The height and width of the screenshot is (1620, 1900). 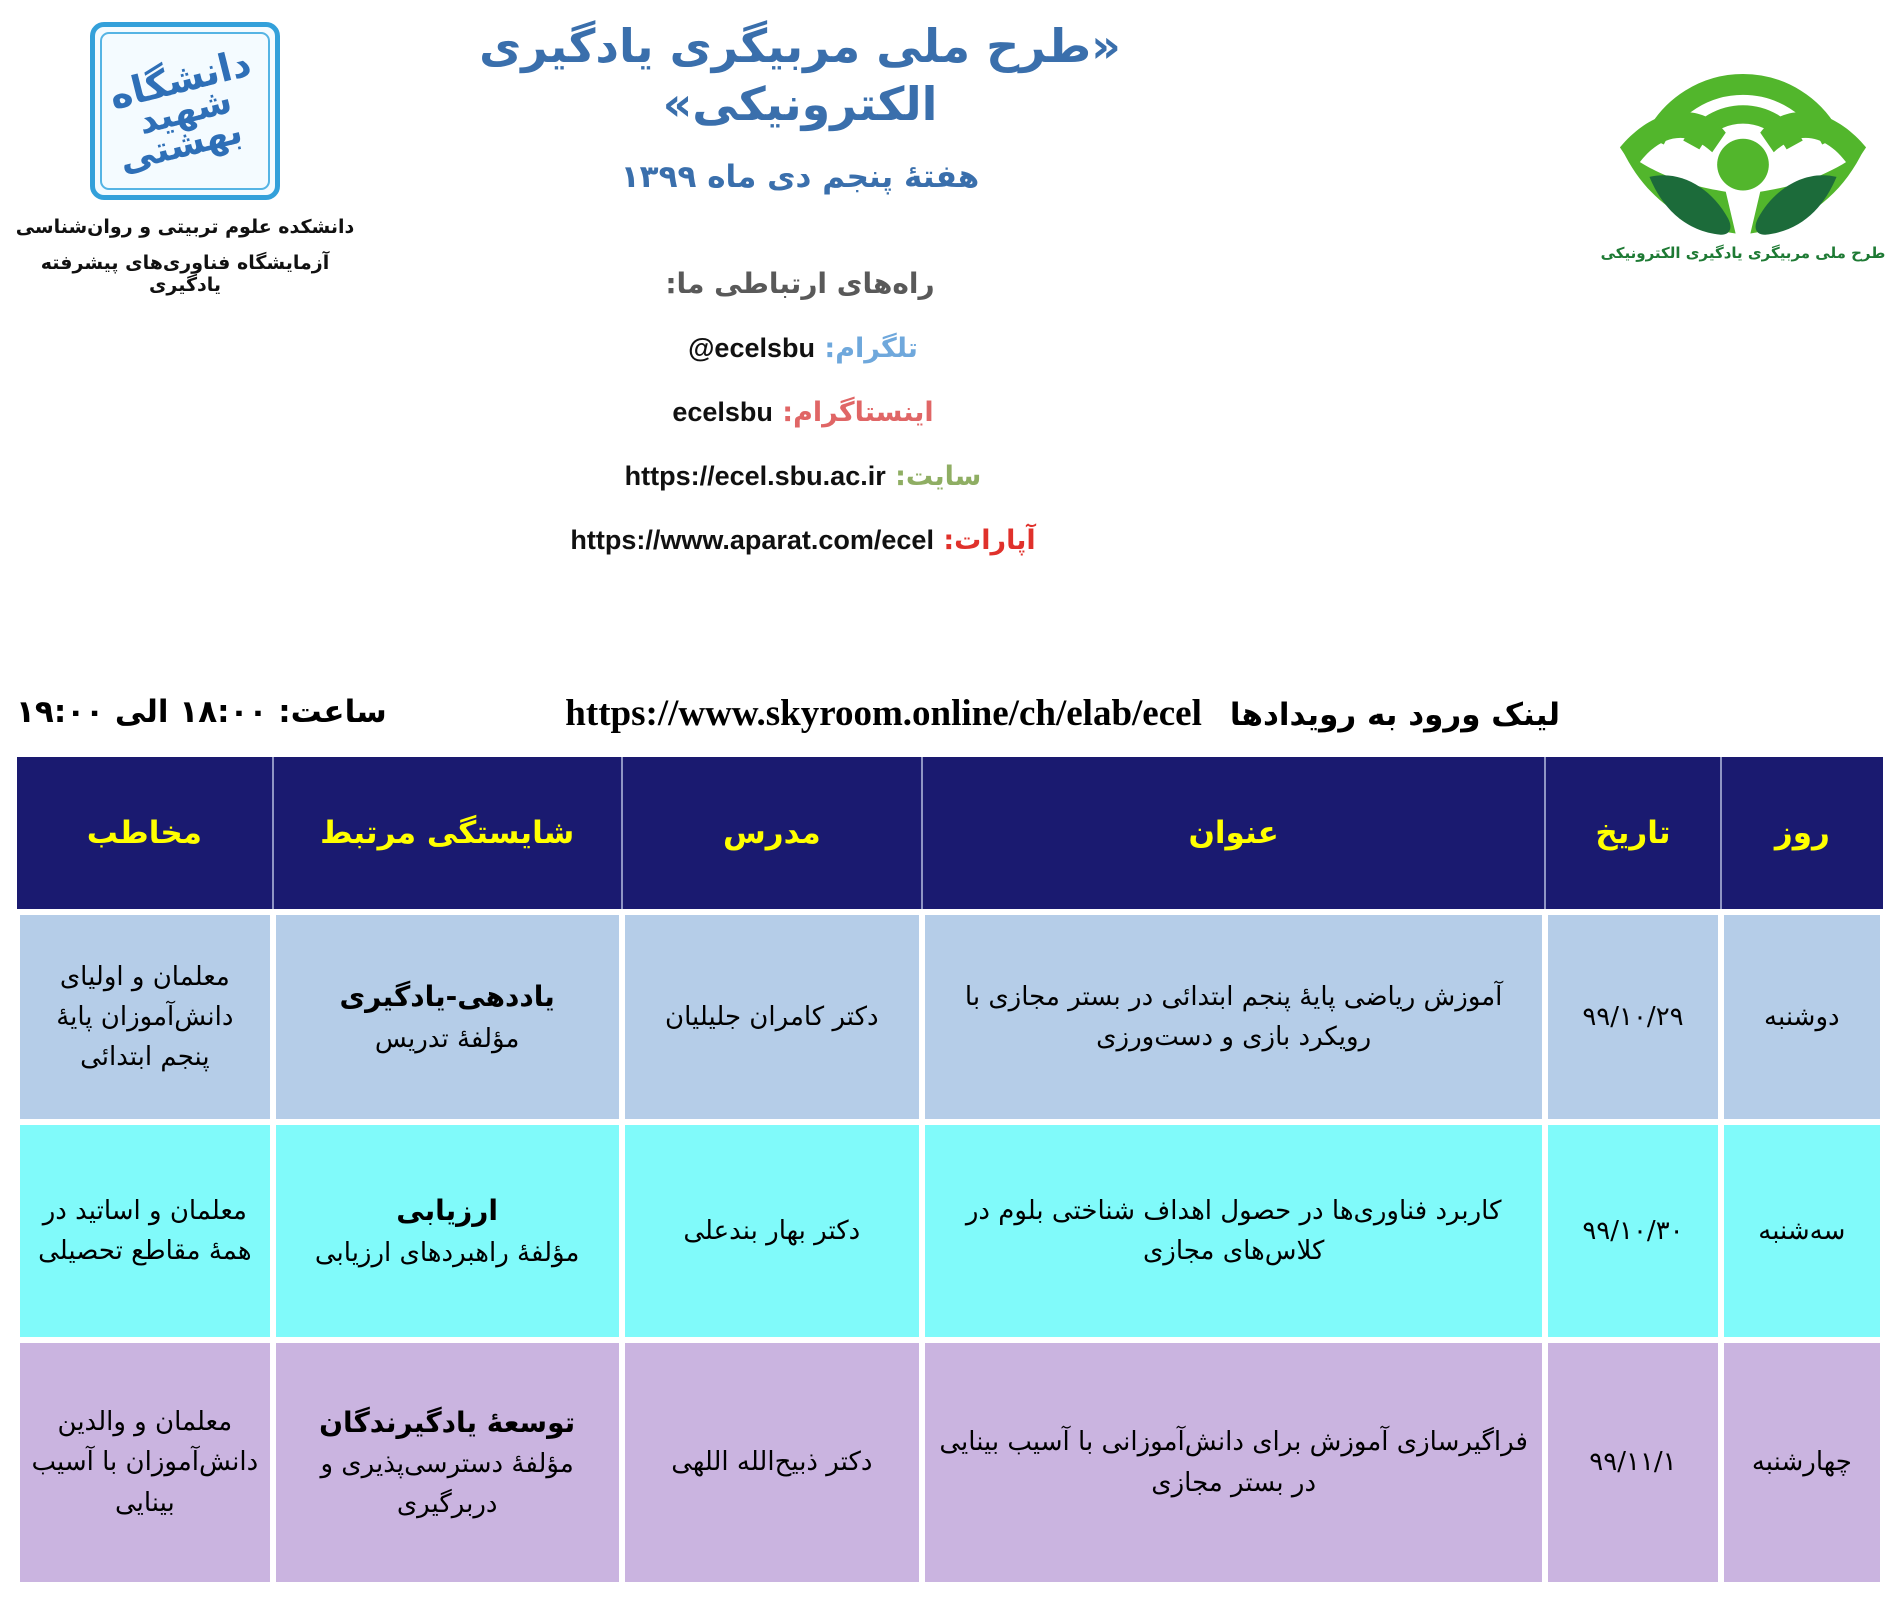 What do you see at coordinates (447, 1252) in the screenshot?
I see `competency-sub: مؤلفهٔ راهبردهای ارزیابی` at bounding box center [447, 1252].